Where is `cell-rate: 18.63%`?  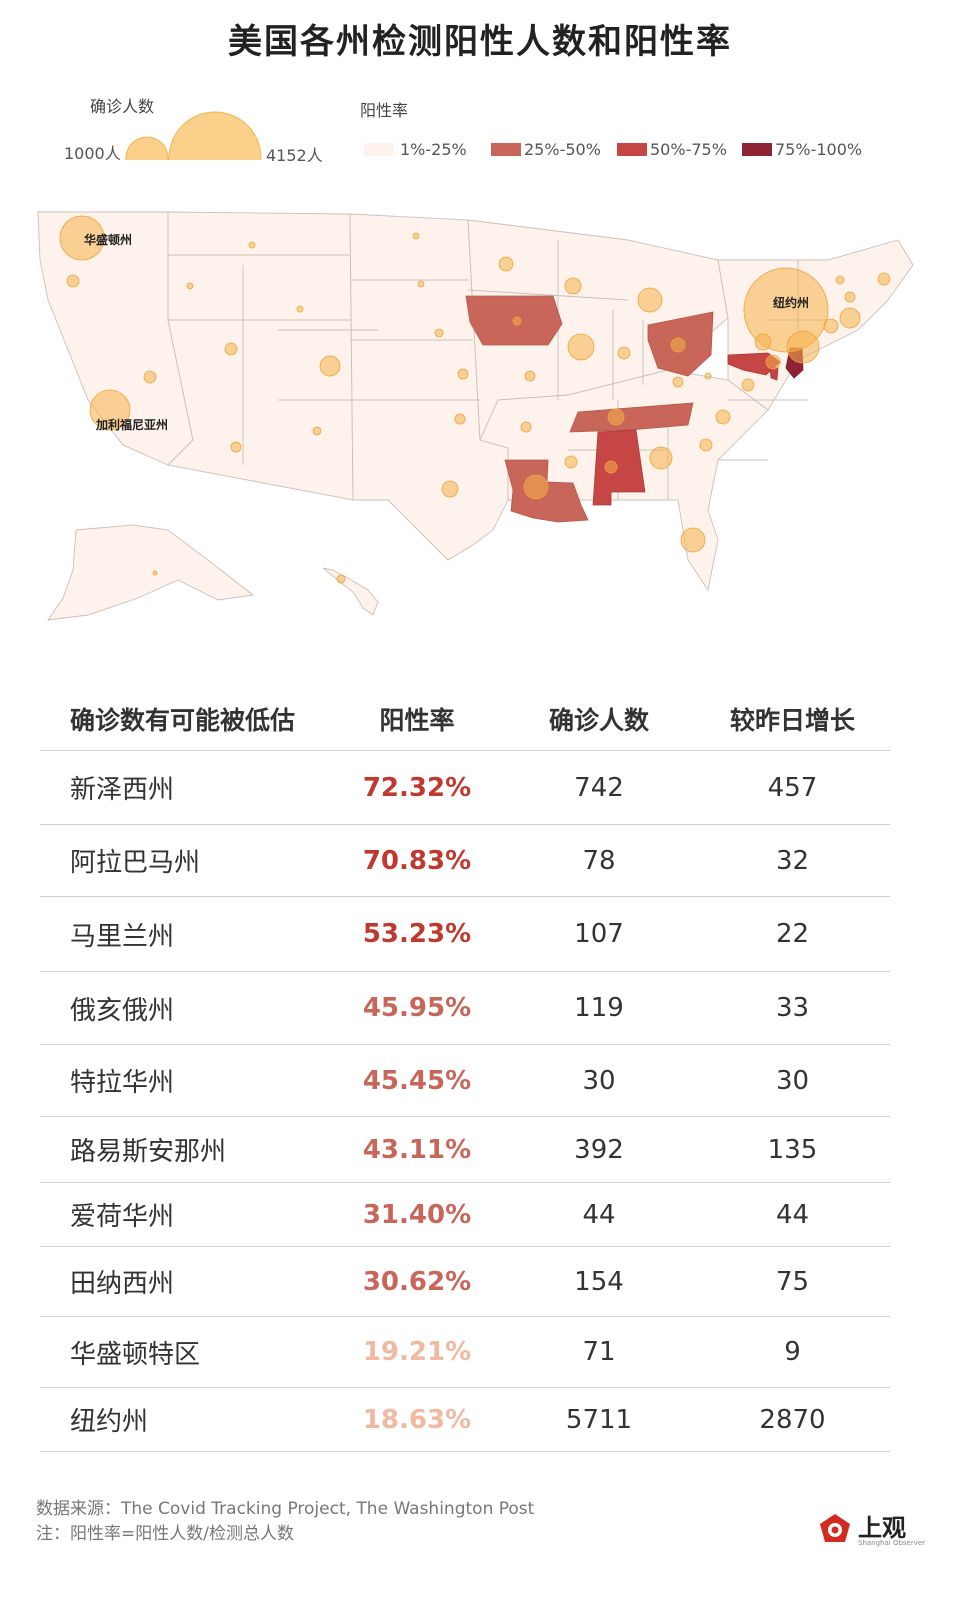
cell-rate: 18.63% is located at coordinates (417, 1419).